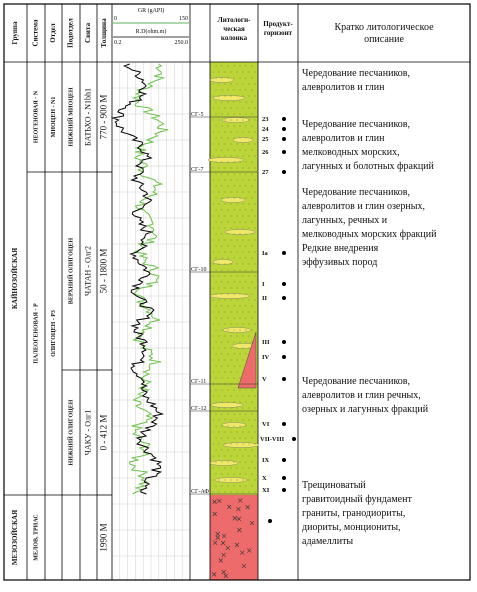 This screenshot has height=592, width=477. Describe the element at coordinates (53, 32) in the screenshot. I see `header-label: Отдел` at that location.